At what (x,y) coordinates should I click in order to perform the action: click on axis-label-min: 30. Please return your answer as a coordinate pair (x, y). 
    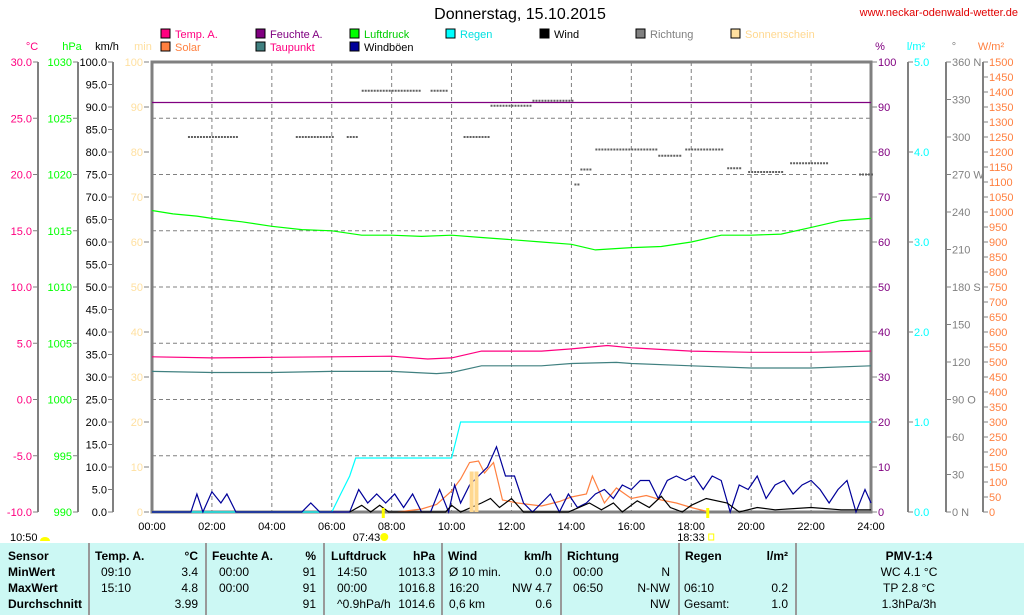
    Looking at the image, I should click on (137, 378).